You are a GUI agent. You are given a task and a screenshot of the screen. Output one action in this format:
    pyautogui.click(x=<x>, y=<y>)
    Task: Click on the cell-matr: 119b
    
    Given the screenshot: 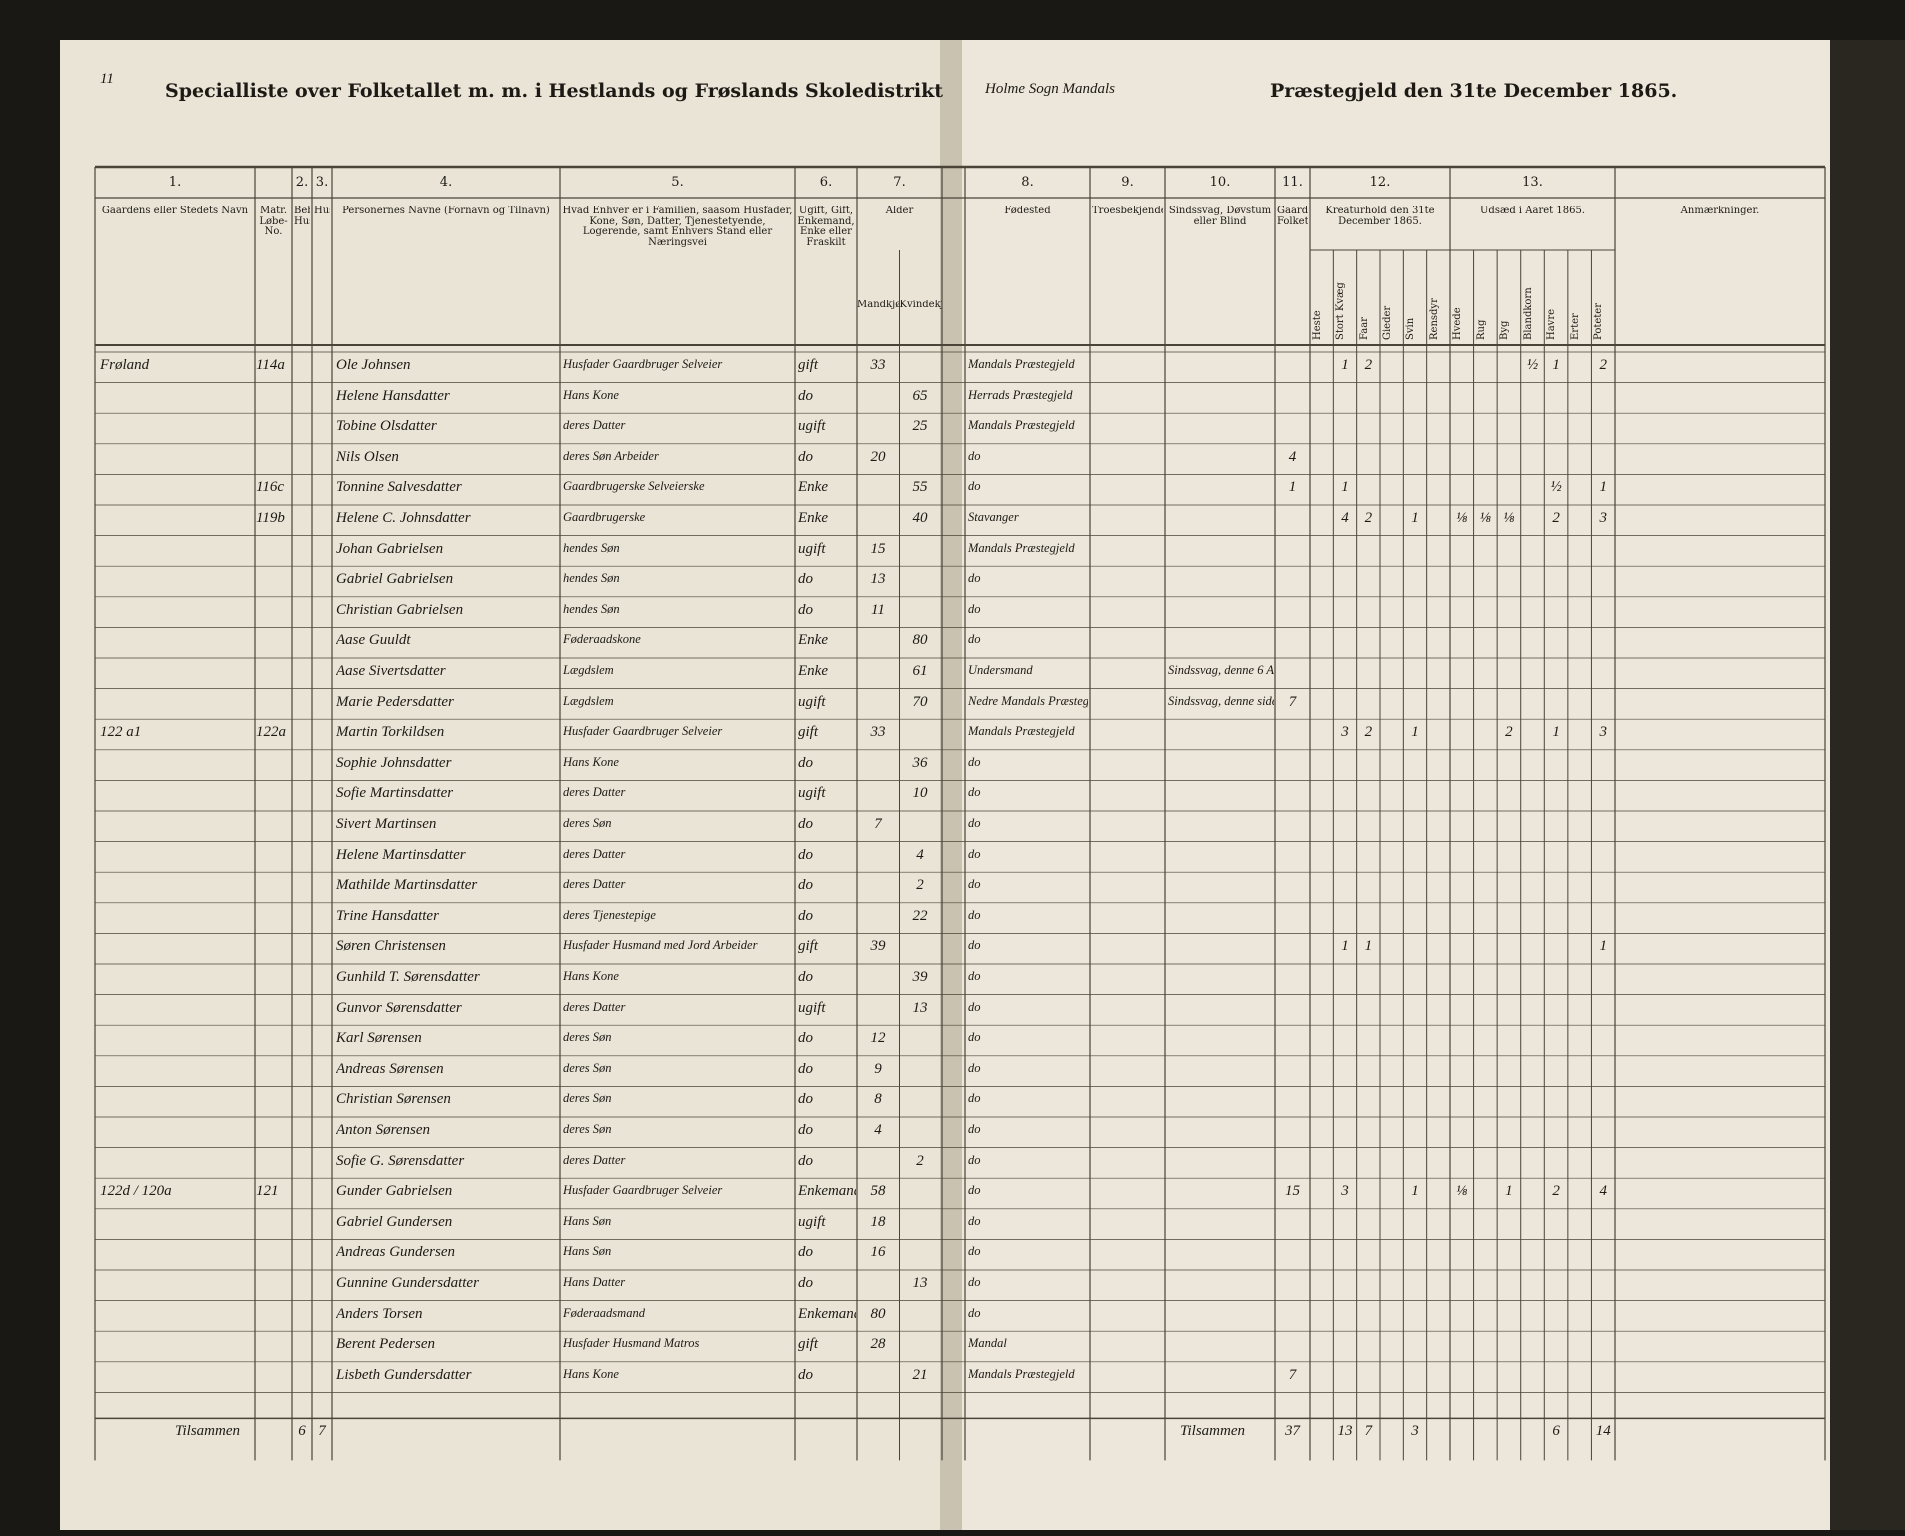 What is the action you would take?
    pyautogui.click(x=270, y=518)
    